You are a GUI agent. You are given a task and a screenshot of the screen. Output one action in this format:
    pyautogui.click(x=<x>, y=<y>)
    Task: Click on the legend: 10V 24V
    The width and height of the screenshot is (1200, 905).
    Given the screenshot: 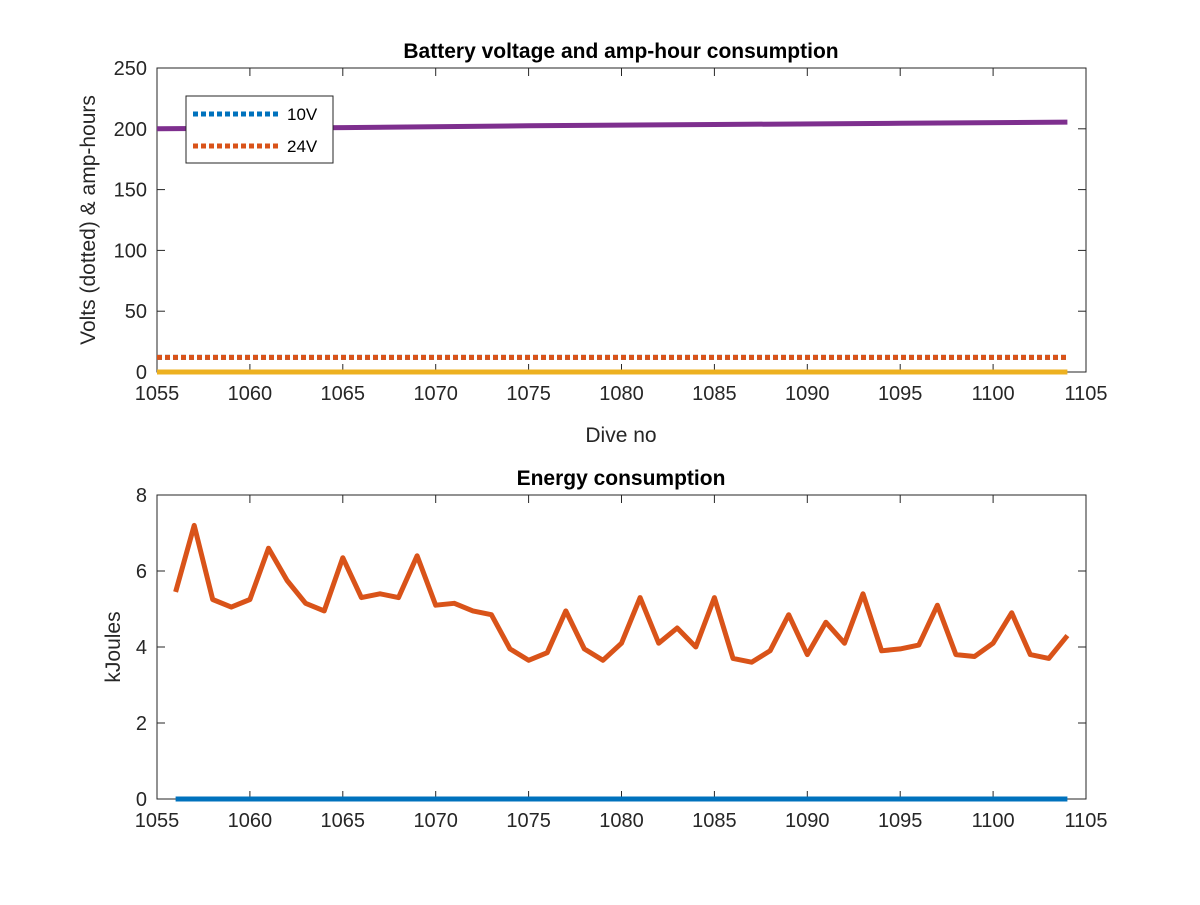 What is the action you would take?
    pyautogui.click(x=259, y=129)
    